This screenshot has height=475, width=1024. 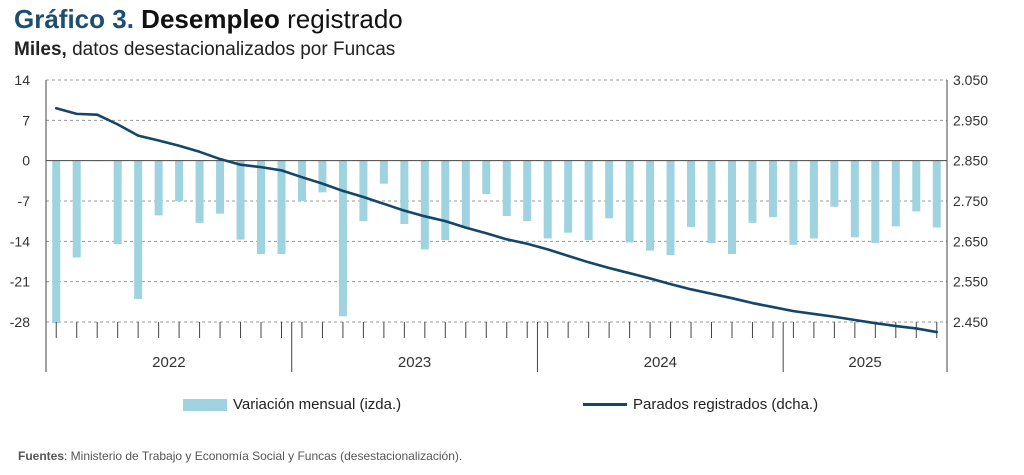 I want to click on left-tick-label: -14, so click(x=20, y=241).